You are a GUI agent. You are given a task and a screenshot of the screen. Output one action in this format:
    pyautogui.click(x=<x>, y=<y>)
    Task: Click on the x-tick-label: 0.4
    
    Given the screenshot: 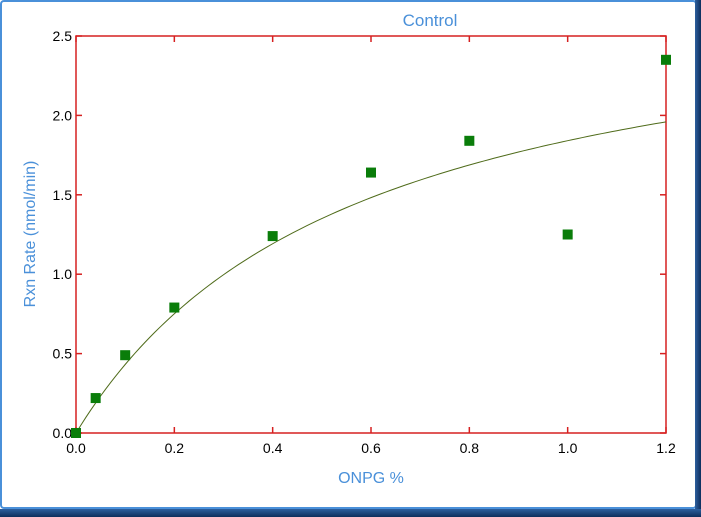 What is the action you would take?
    pyautogui.click(x=273, y=448)
    